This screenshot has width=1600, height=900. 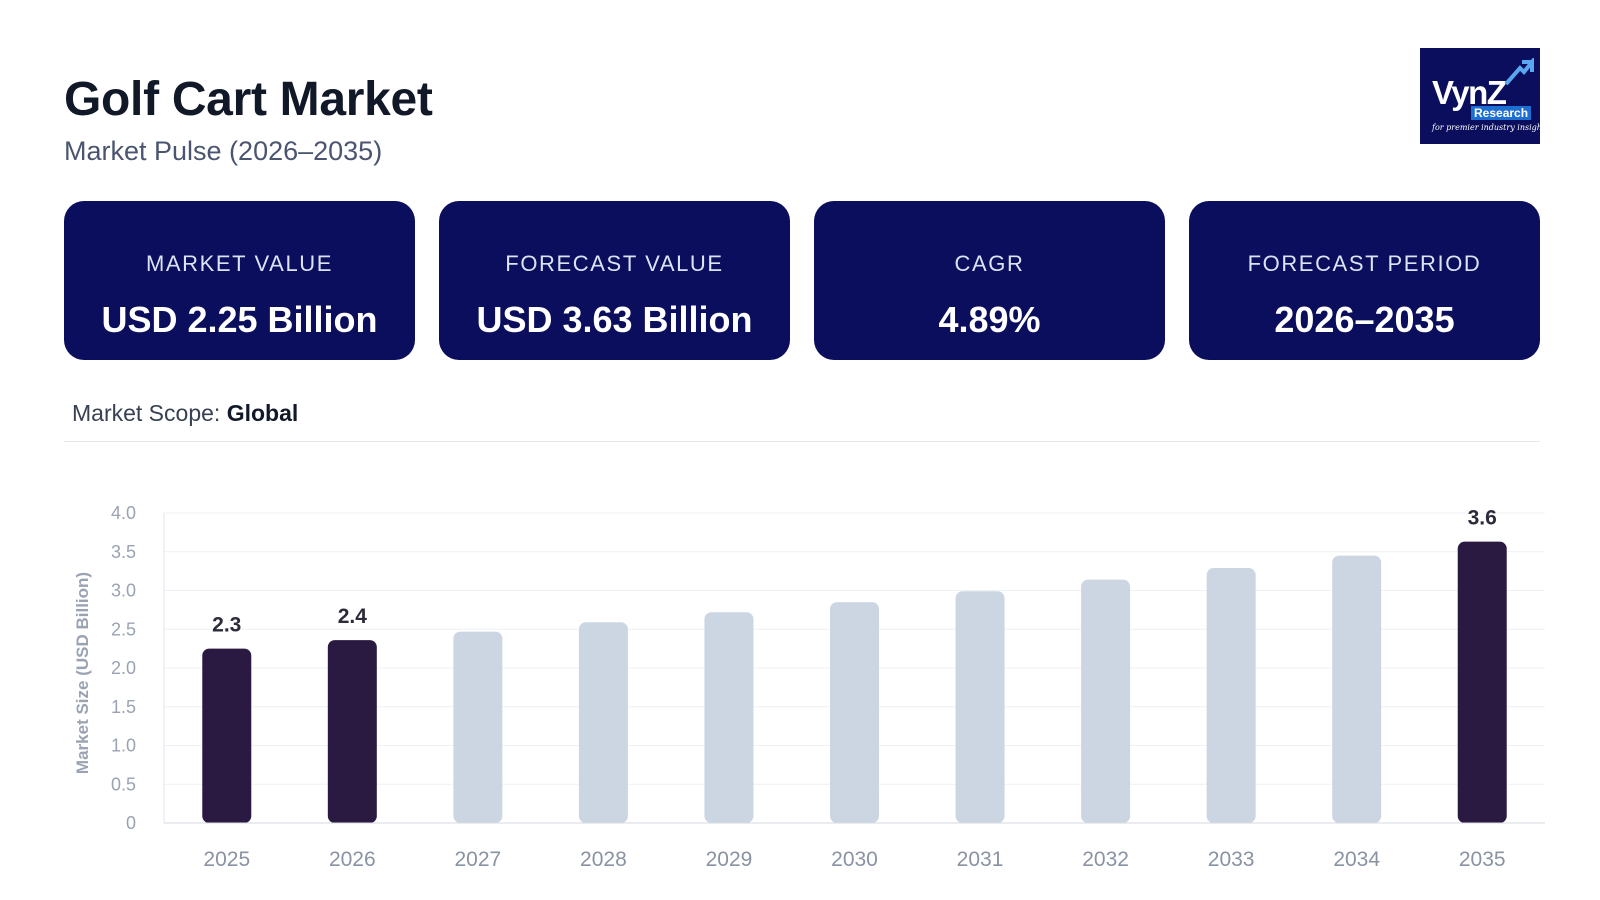 I want to click on card-label: FORECAST PERIOD, so click(x=1364, y=263).